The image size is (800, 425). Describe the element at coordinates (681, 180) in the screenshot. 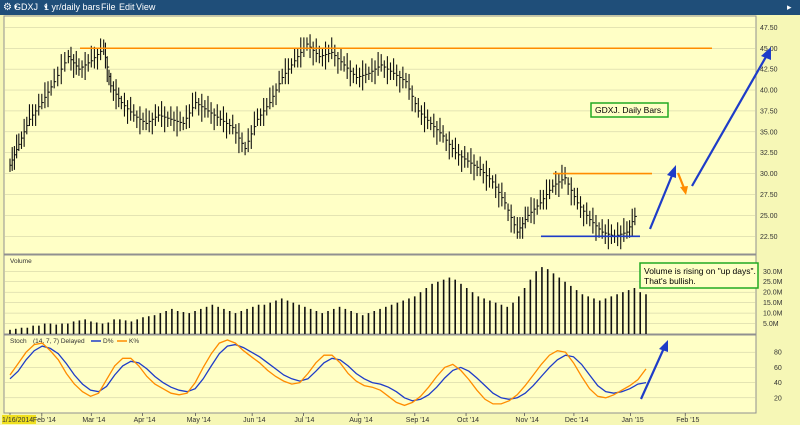

I see `arrow-down-orange` at that location.